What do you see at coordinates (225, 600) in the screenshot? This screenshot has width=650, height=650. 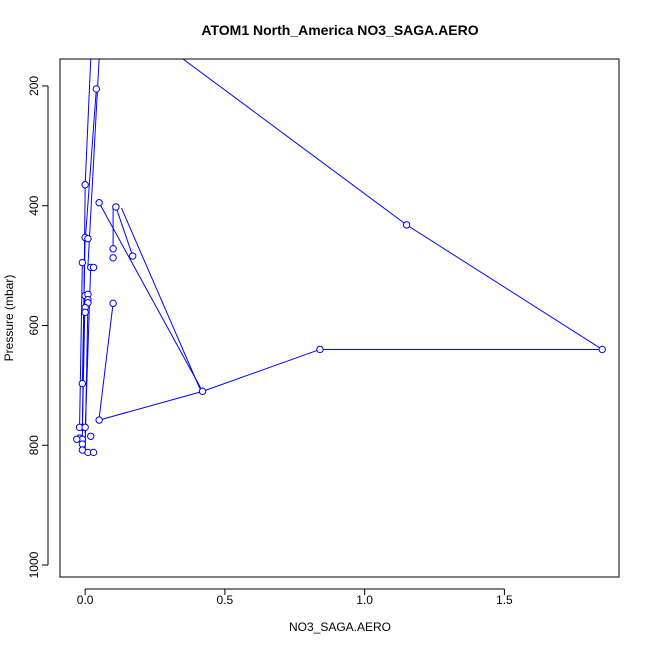 I see `x-tick-label: 0.5` at bounding box center [225, 600].